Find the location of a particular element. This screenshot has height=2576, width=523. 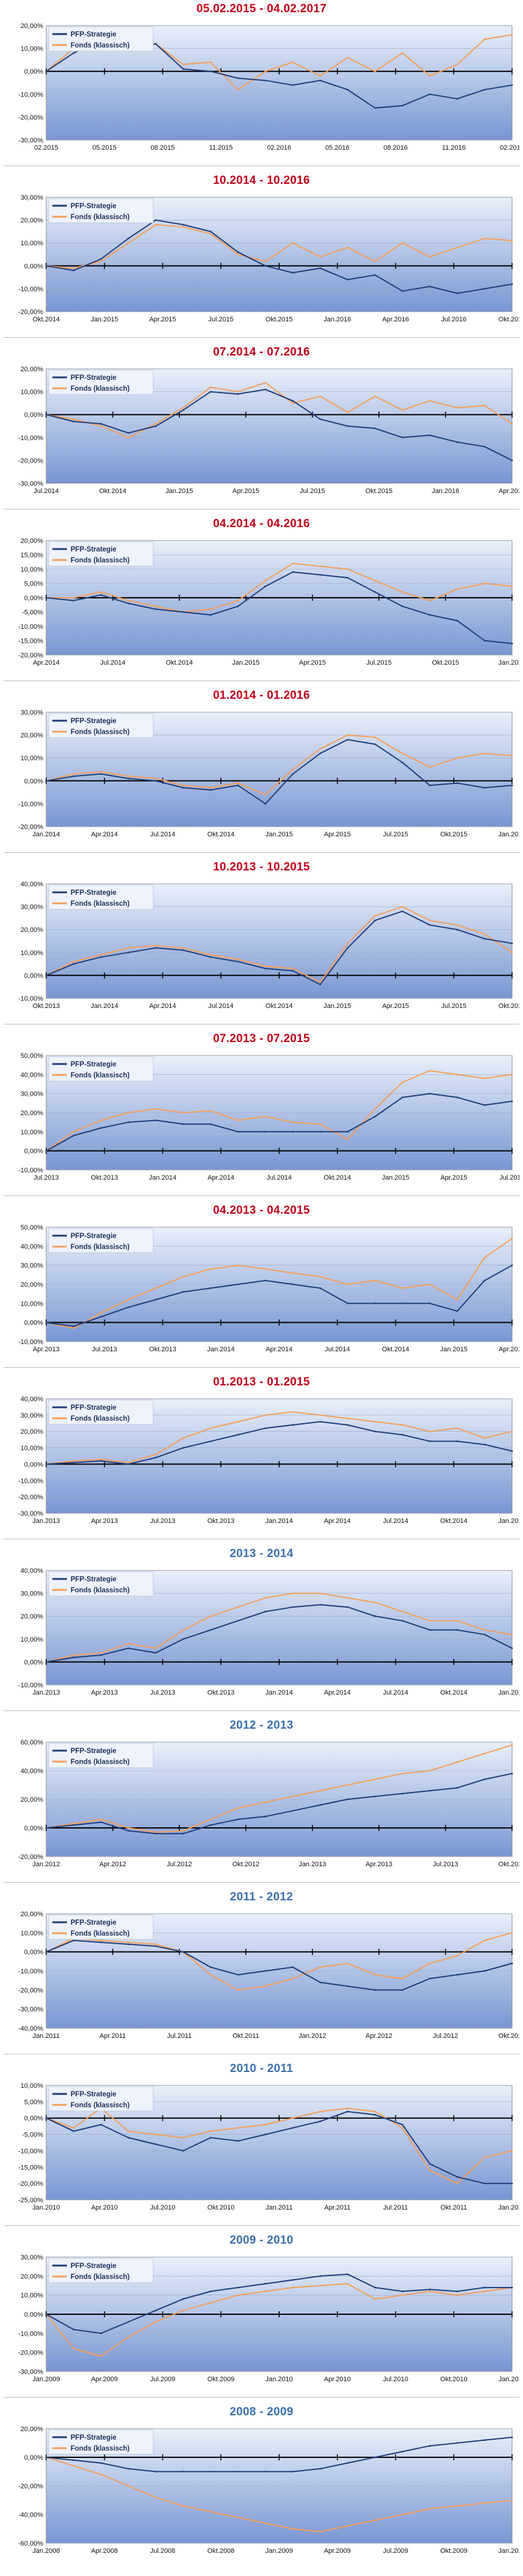

x-tick-label: Okt.2011 is located at coordinates (246, 2036).